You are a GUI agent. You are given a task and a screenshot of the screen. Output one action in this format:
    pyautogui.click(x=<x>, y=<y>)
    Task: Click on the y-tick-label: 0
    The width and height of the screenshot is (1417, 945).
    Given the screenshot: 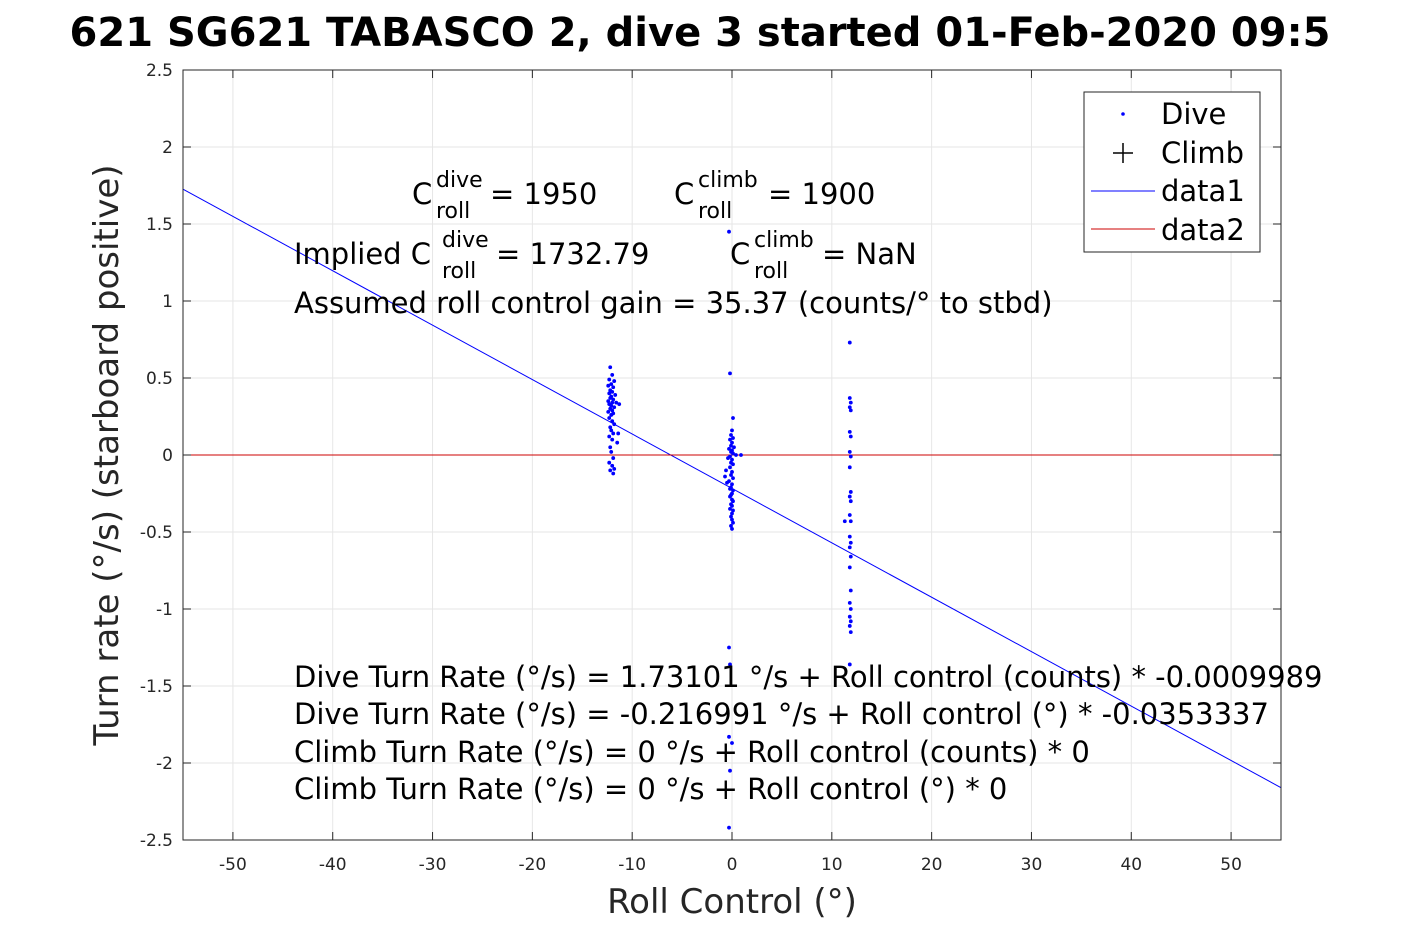 What is the action you would take?
    pyautogui.click(x=167, y=456)
    